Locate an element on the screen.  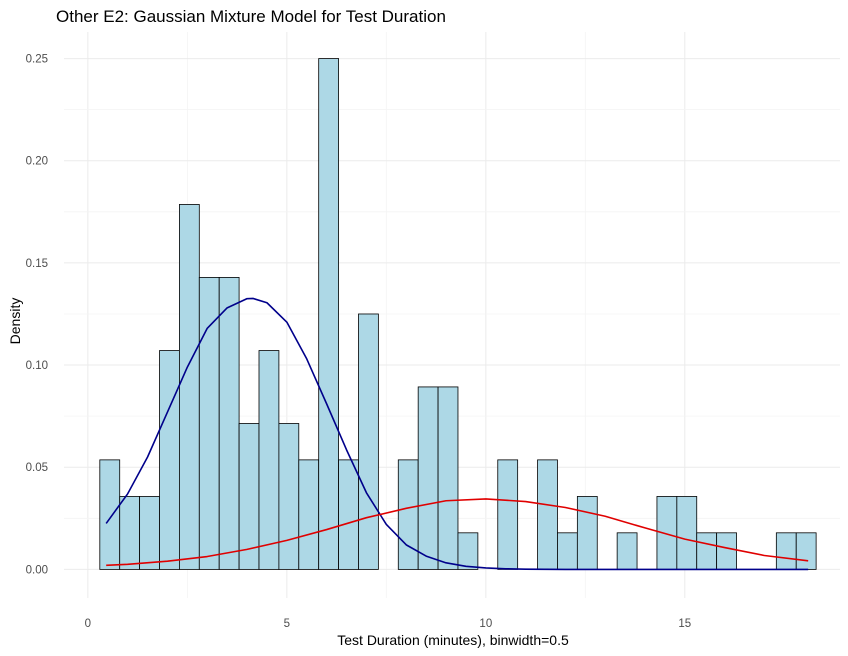
x-tick-label: 0 is located at coordinates (88, 624).